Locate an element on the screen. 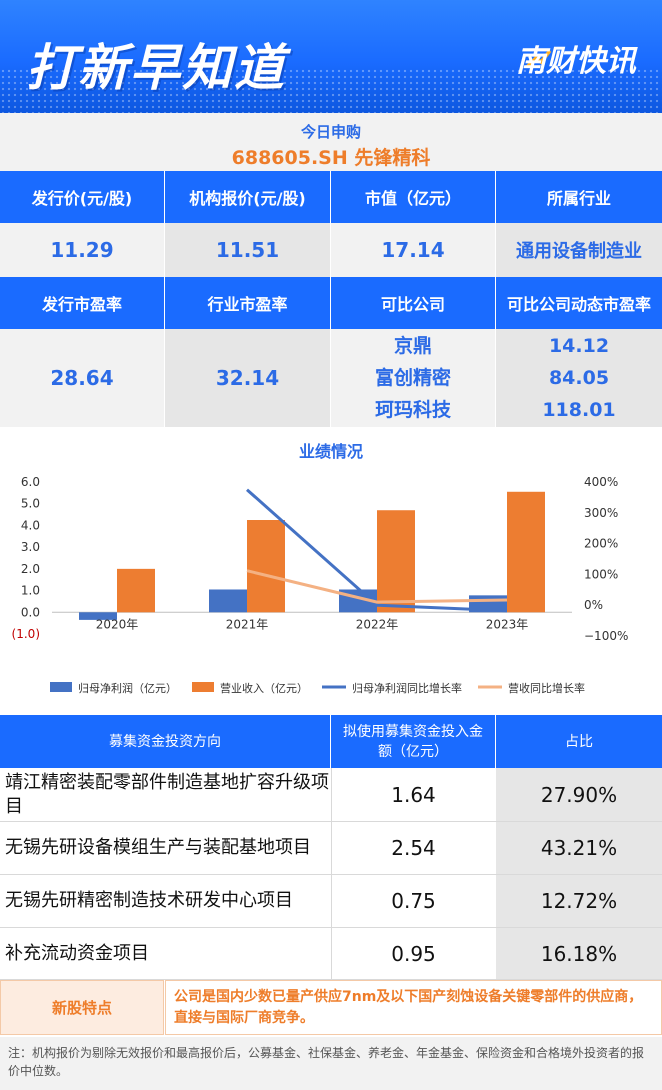  header-fund-amount: 拟使用募集资金投入金额（亿元） is located at coordinates (413, 741).